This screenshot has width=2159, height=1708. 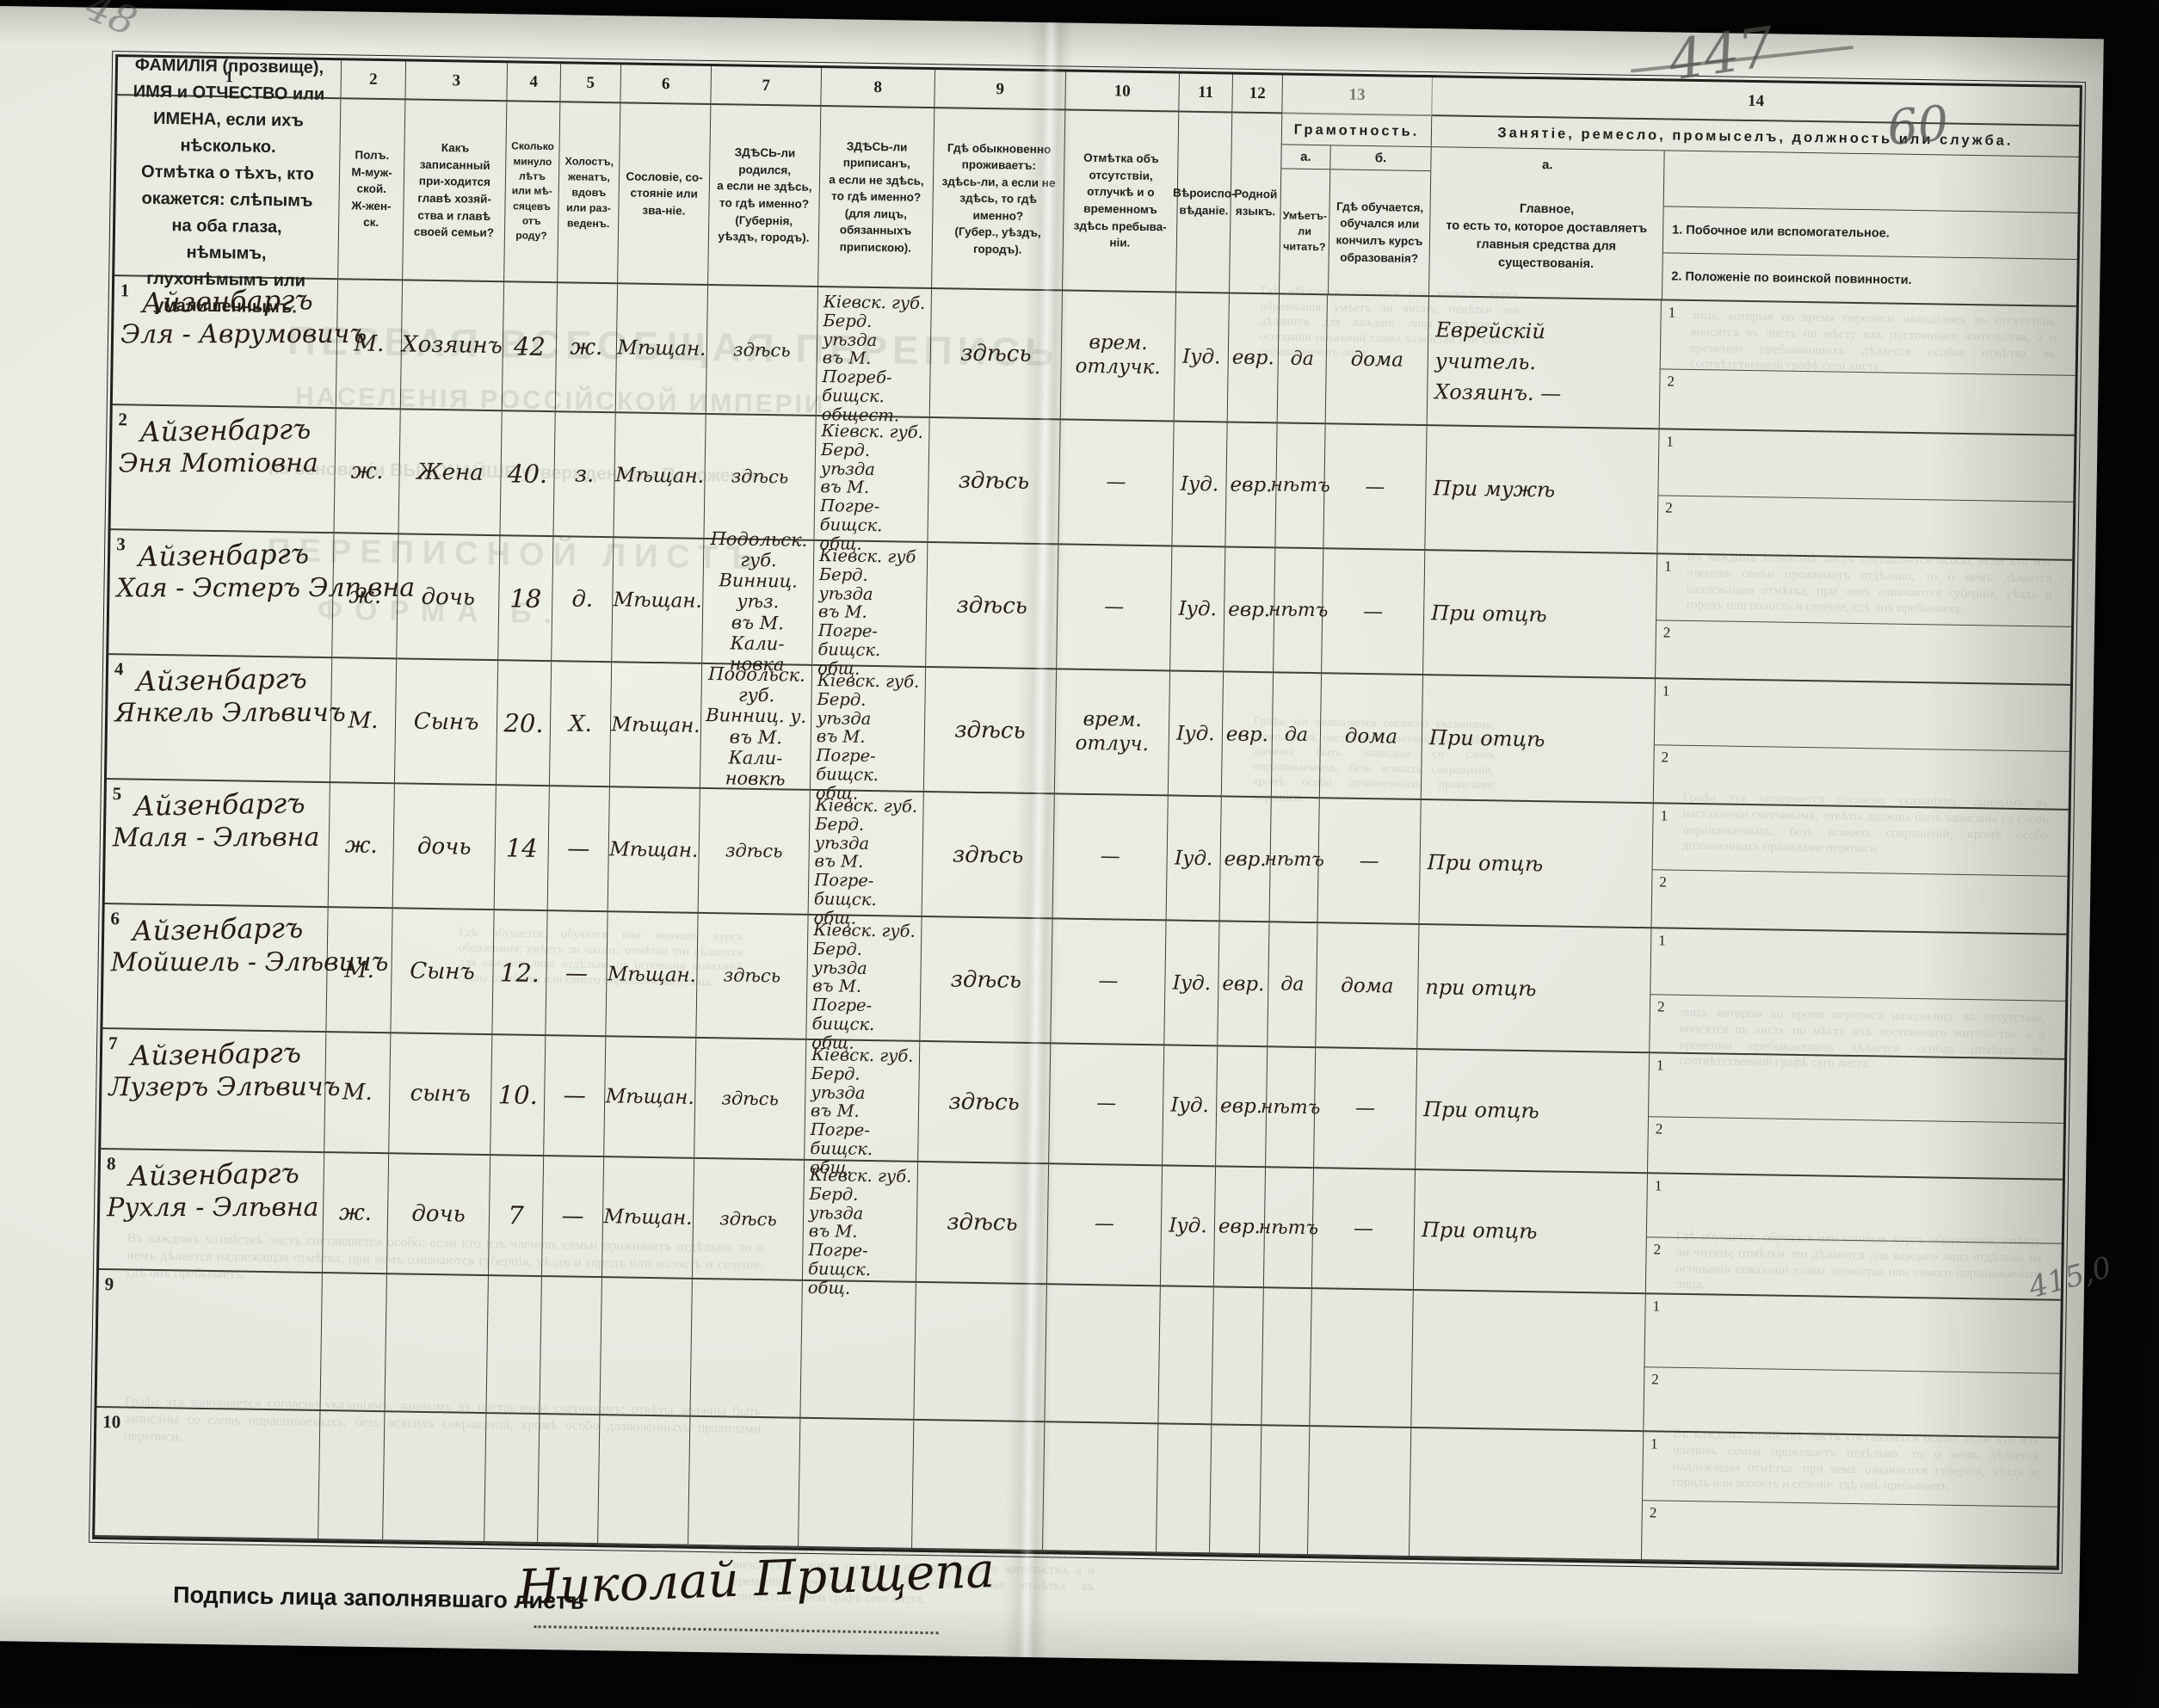 I want to click on signature-line, so click(x=736, y=1630).